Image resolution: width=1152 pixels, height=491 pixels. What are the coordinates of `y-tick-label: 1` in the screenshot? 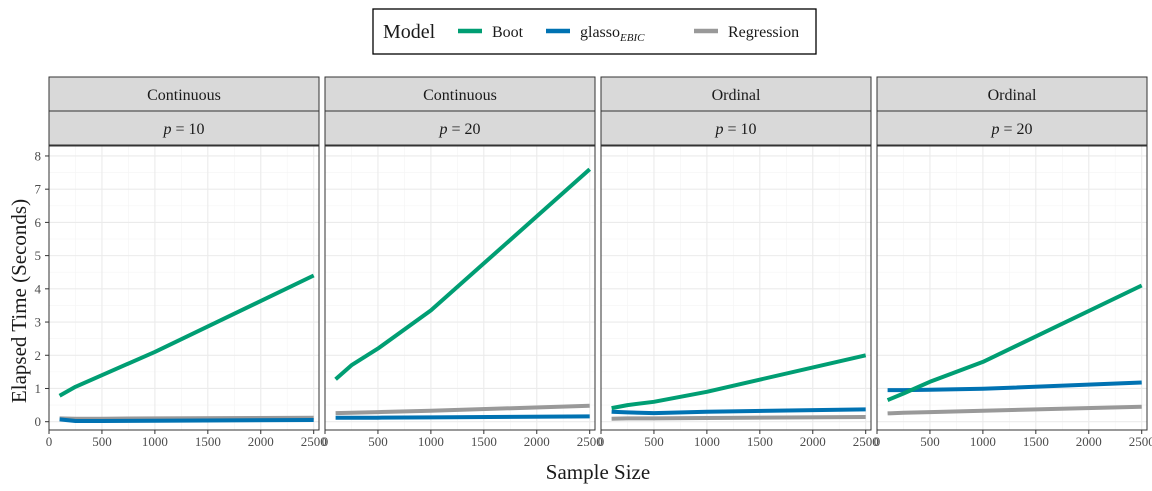 It's located at (38, 388).